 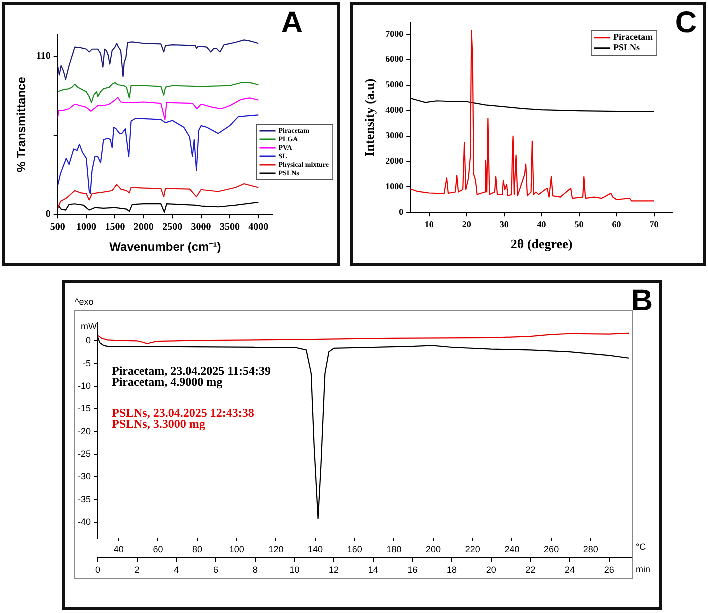 What do you see at coordinates (541, 244) in the screenshot?
I see `x-axis-title: 2θ (degree)` at bounding box center [541, 244].